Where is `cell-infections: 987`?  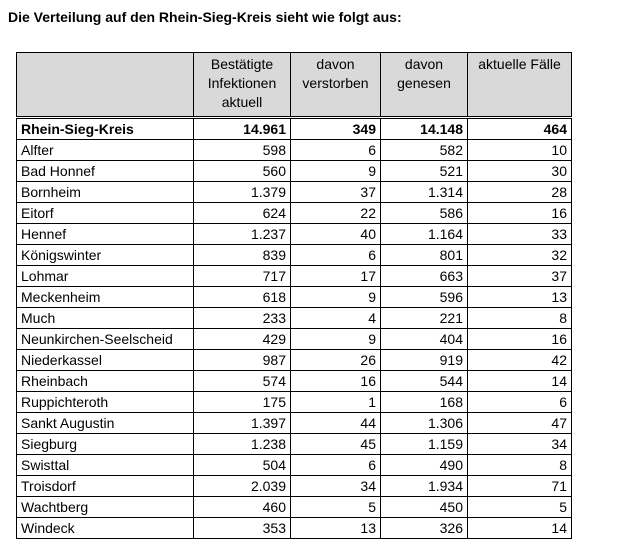
cell-infections: 987 is located at coordinates (242, 360).